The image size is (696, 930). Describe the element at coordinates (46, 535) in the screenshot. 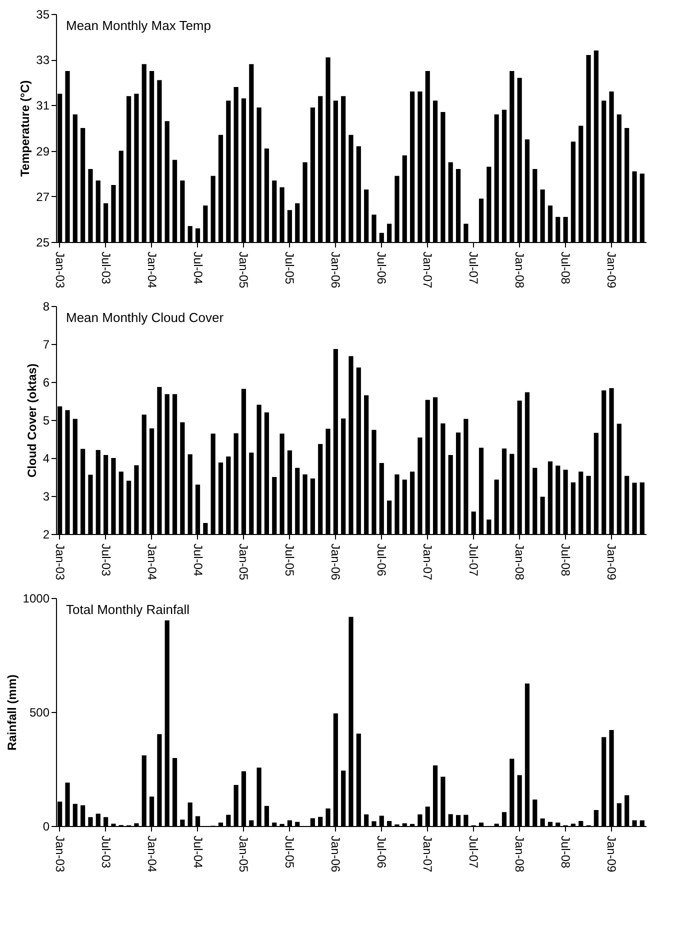

I see `y-tick-label: 2` at that location.